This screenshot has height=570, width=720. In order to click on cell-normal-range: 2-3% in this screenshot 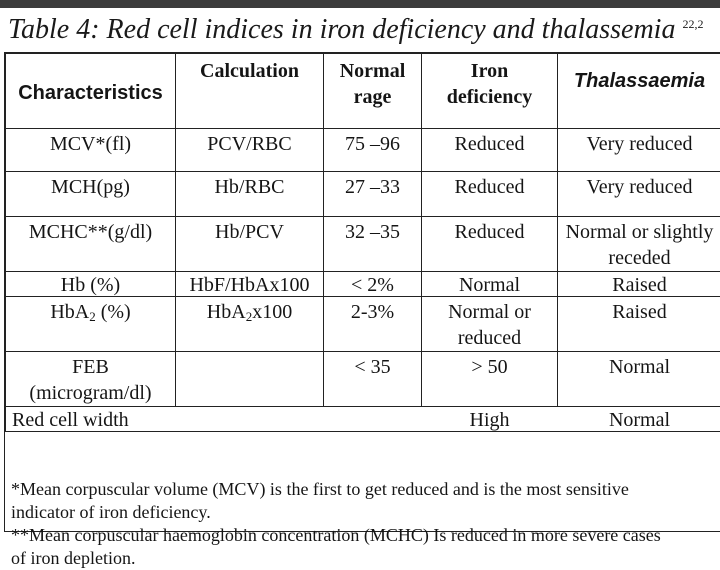, I will do `click(373, 324)`.